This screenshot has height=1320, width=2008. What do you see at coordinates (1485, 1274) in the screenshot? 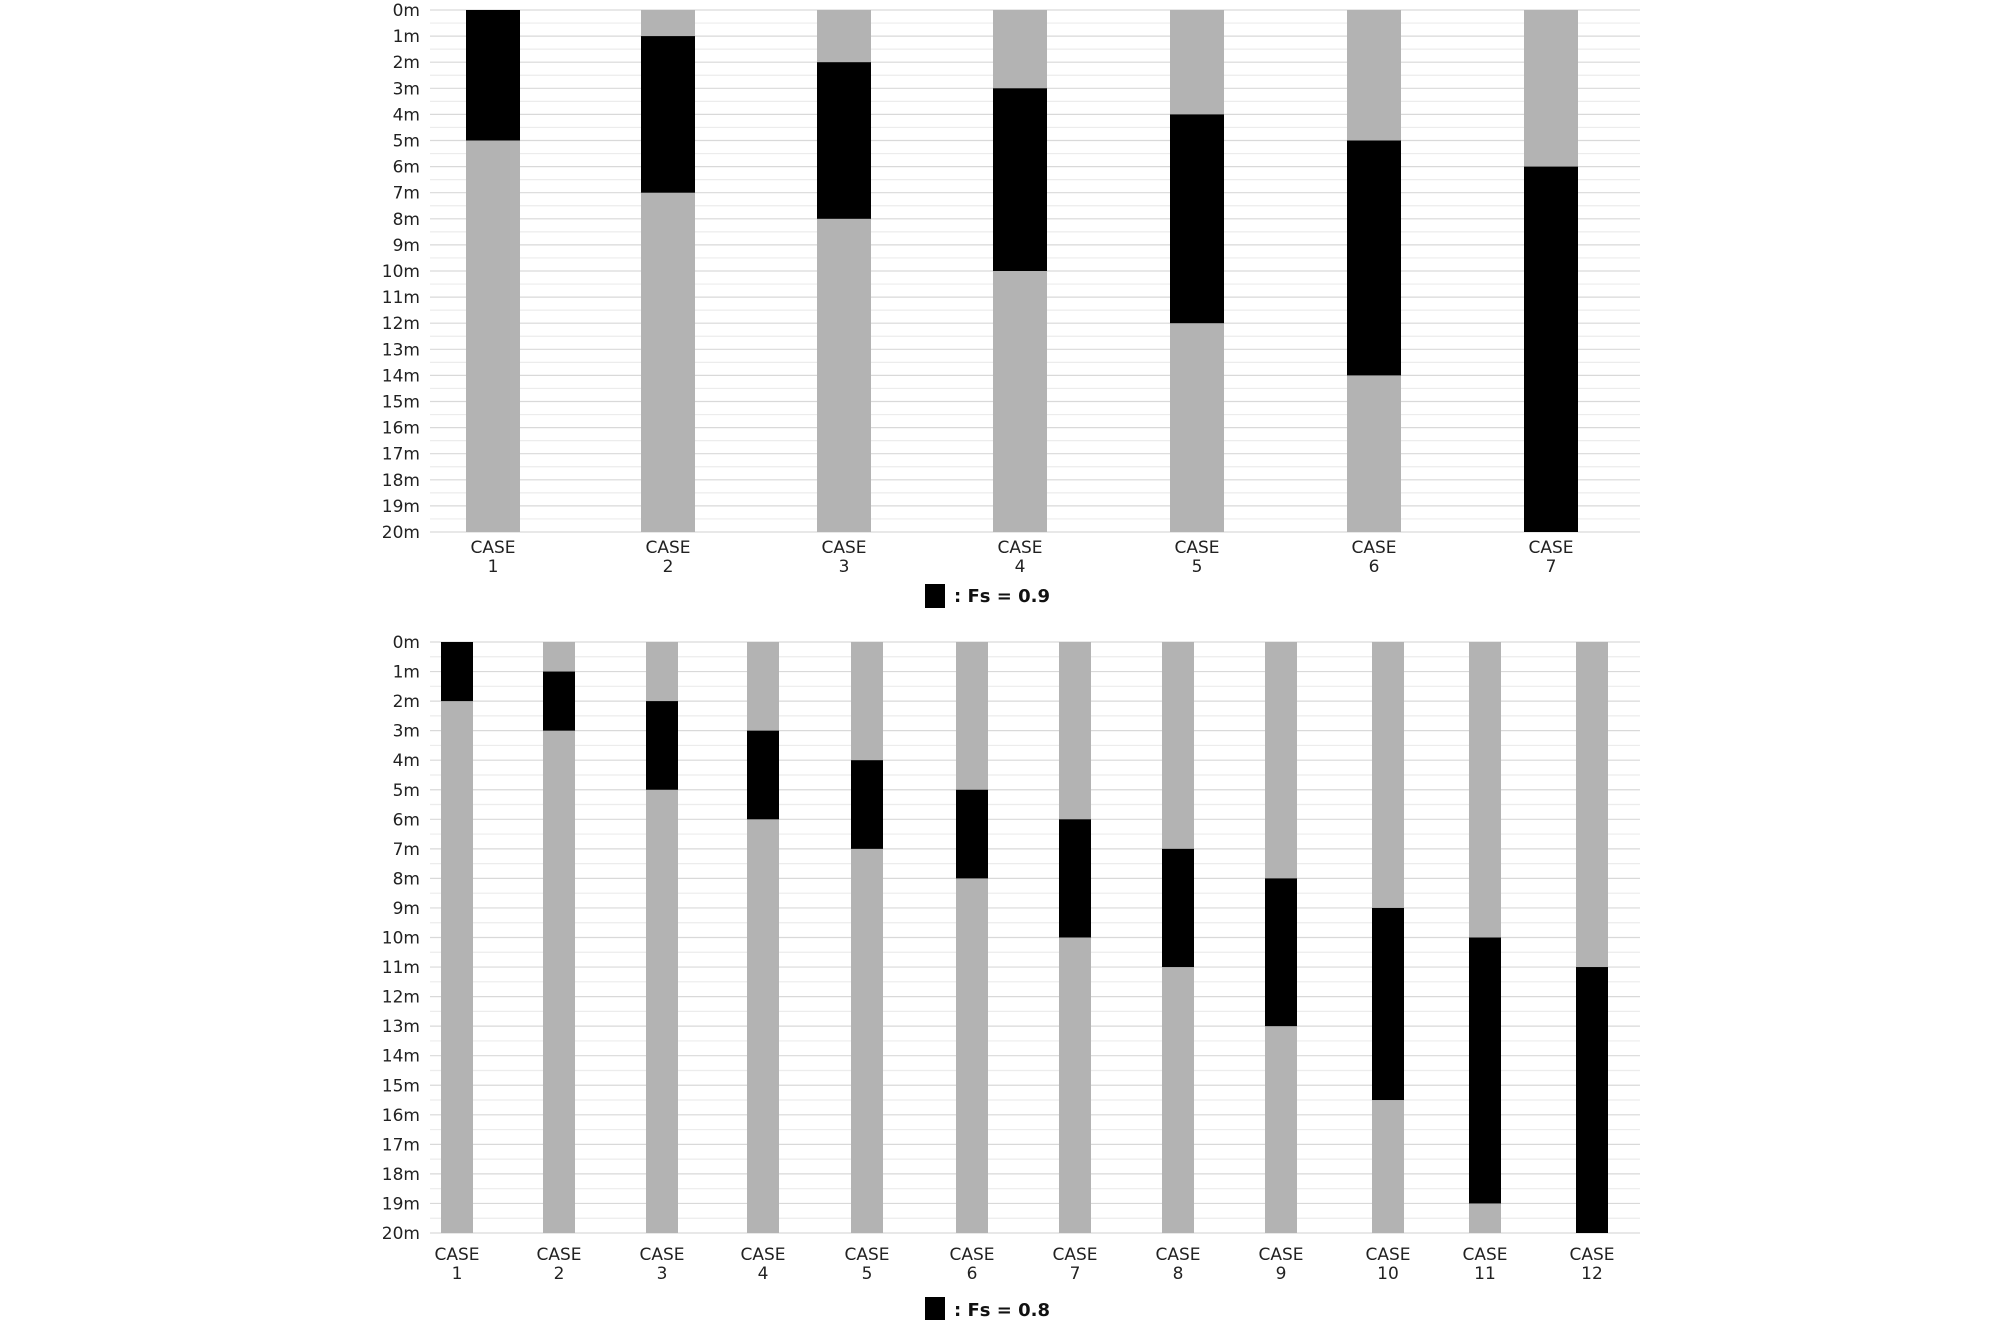
I see `category-number: 11` at bounding box center [1485, 1274].